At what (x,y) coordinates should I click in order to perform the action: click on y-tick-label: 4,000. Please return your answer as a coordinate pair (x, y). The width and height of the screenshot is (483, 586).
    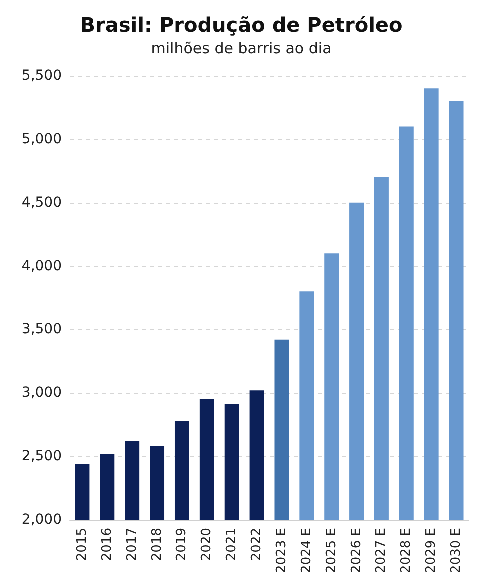
    Looking at the image, I should click on (42, 266).